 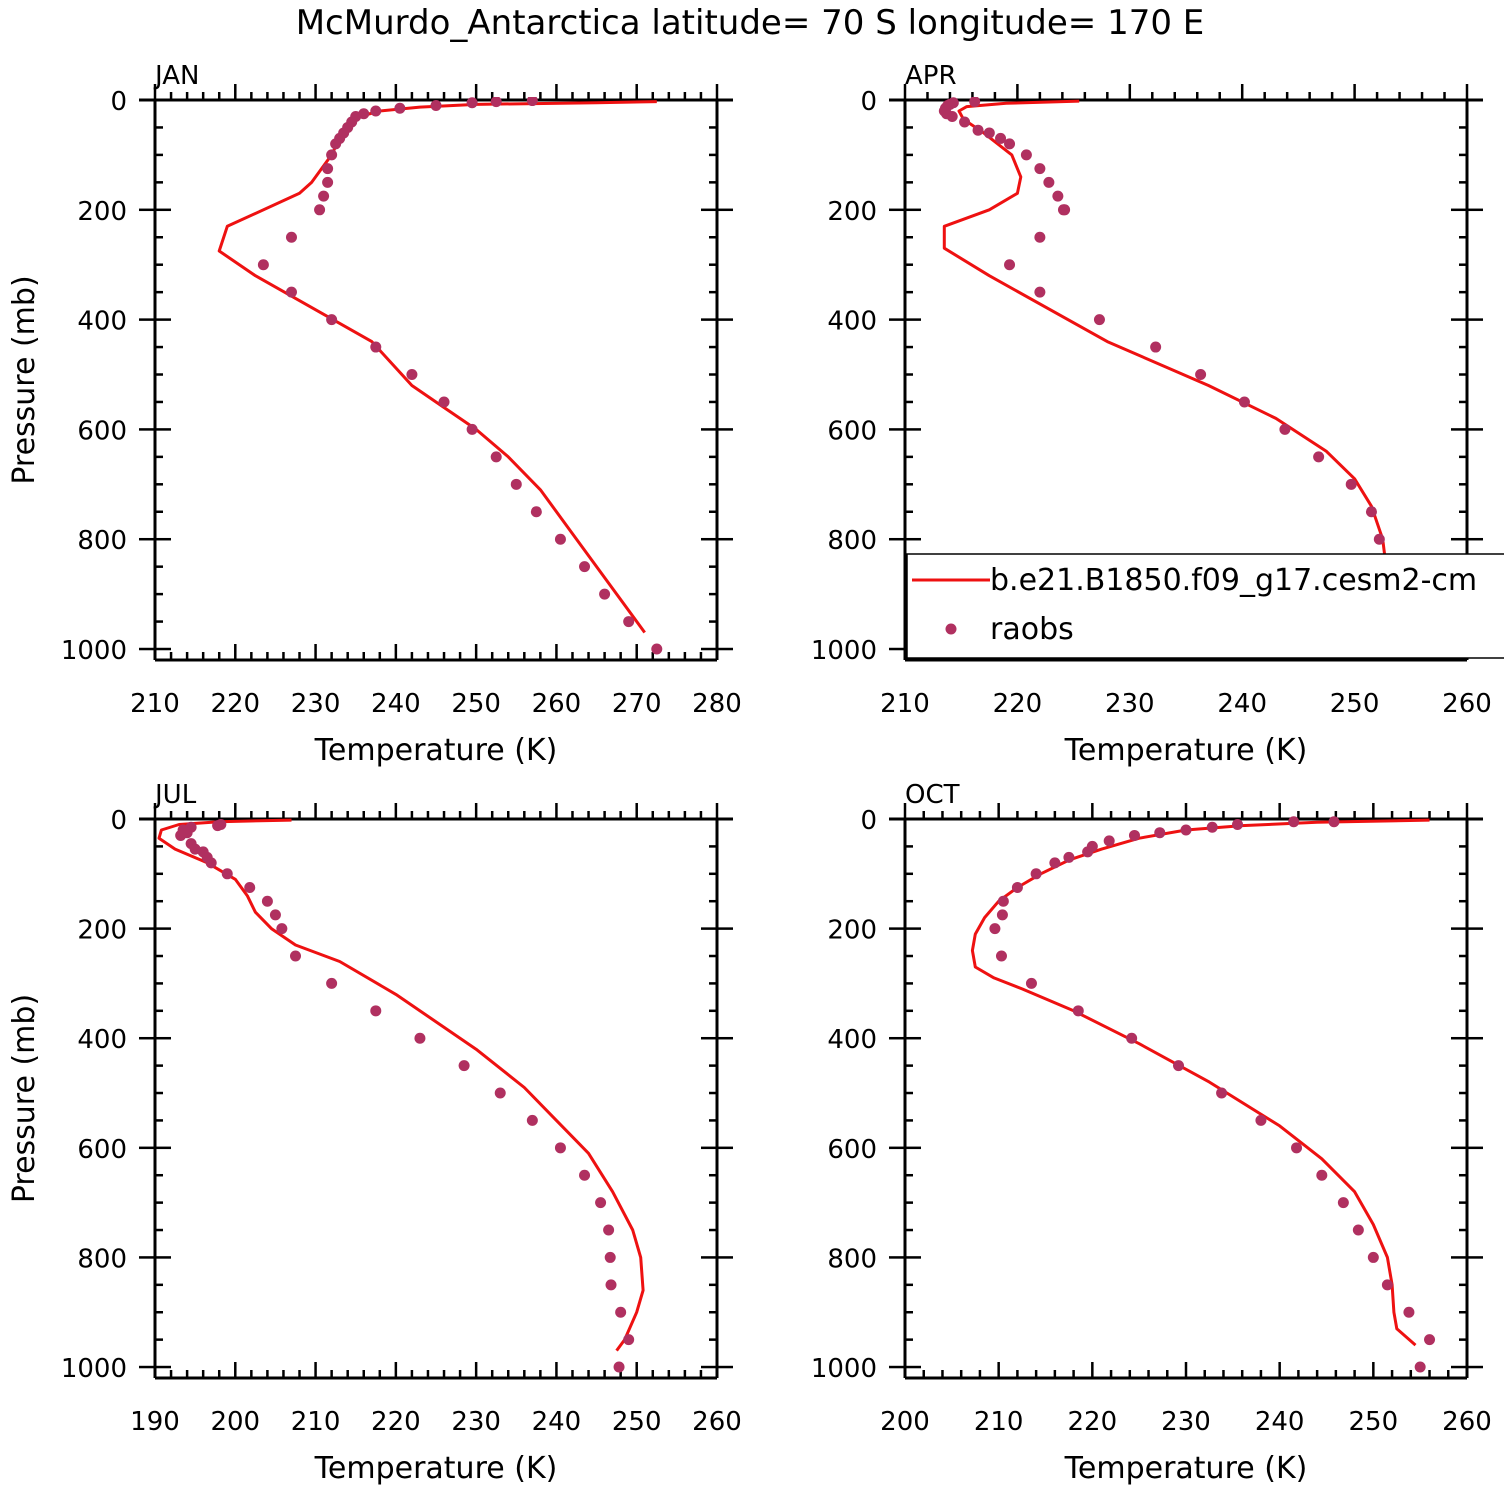 What do you see at coordinates (1205, 606) in the screenshot?
I see `legend-box` at bounding box center [1205, 606].